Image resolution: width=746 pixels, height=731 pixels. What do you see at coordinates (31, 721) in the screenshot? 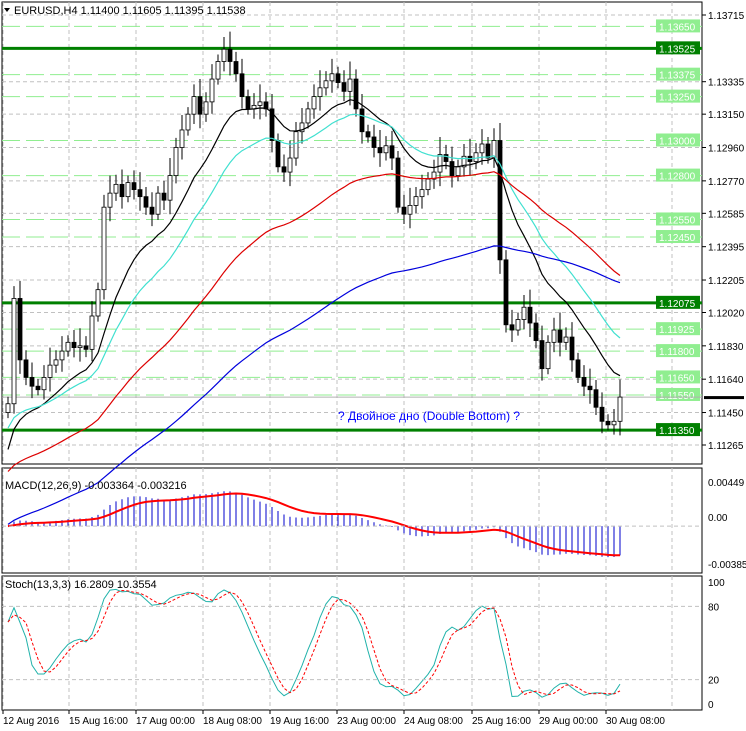
I see `time-tick-label: 12 Aug 2016` at bounding box center [31, 721].